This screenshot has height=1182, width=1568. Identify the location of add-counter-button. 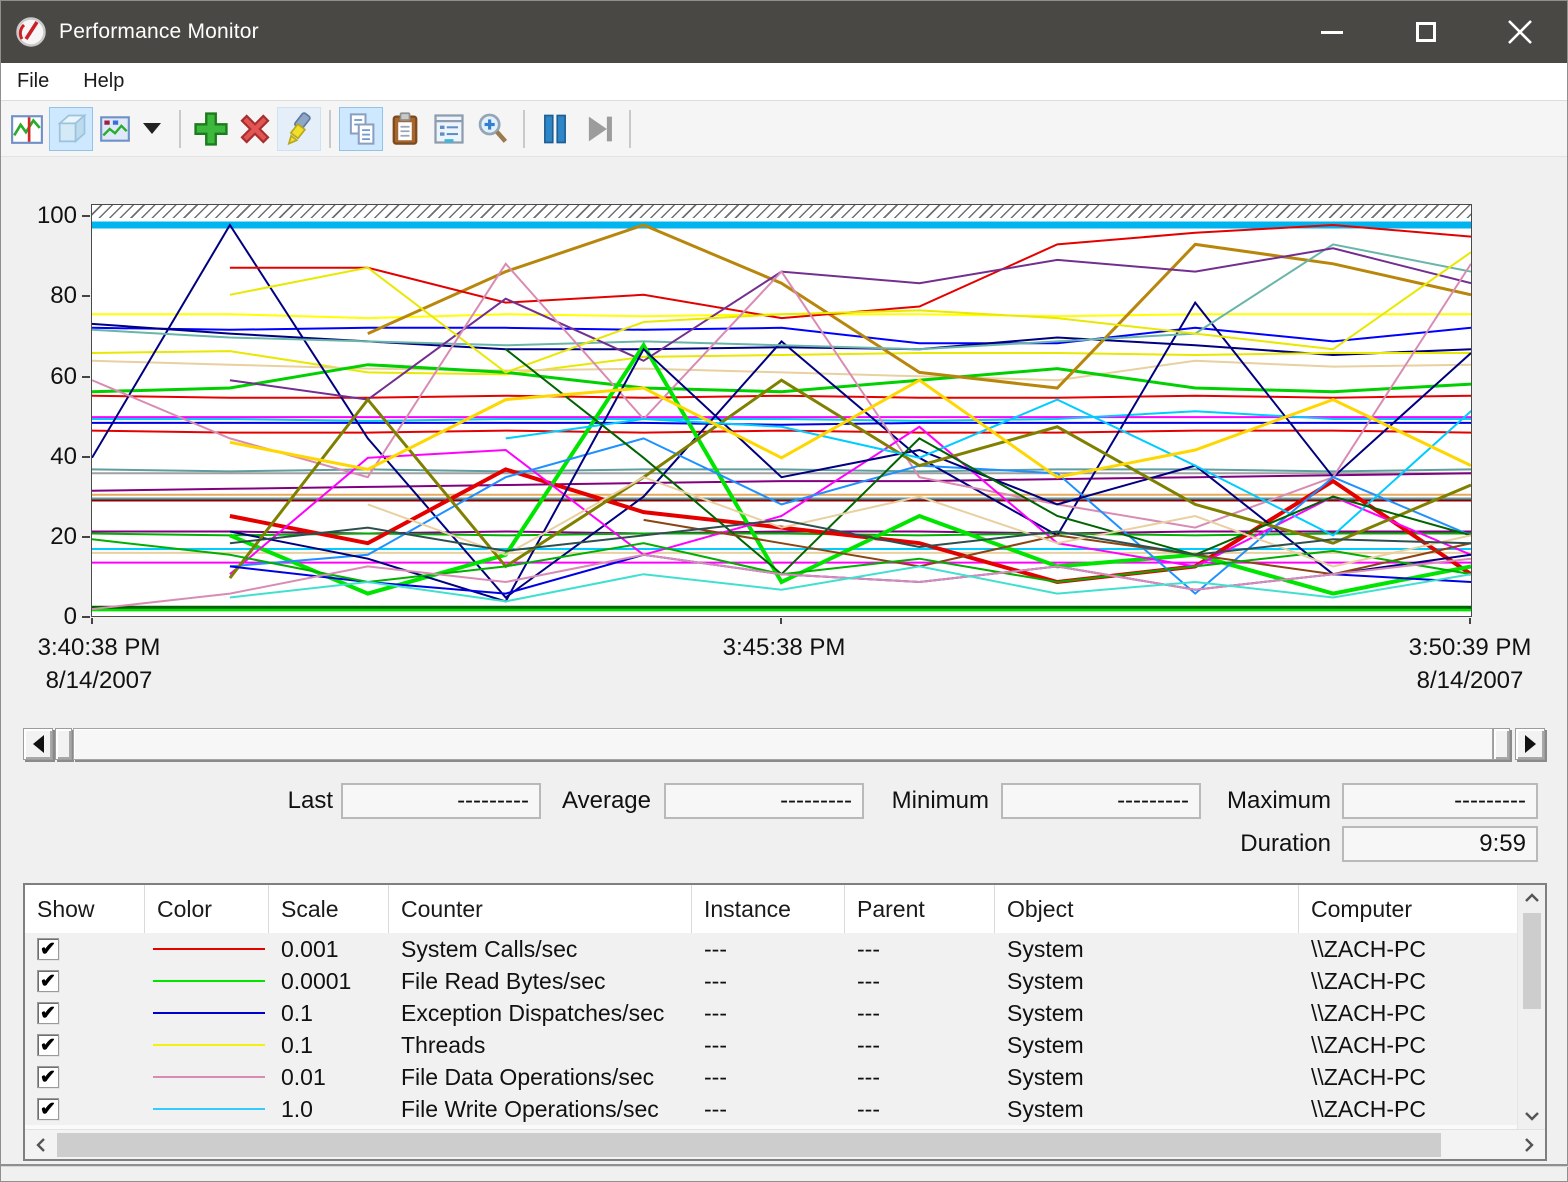
(211, 129).